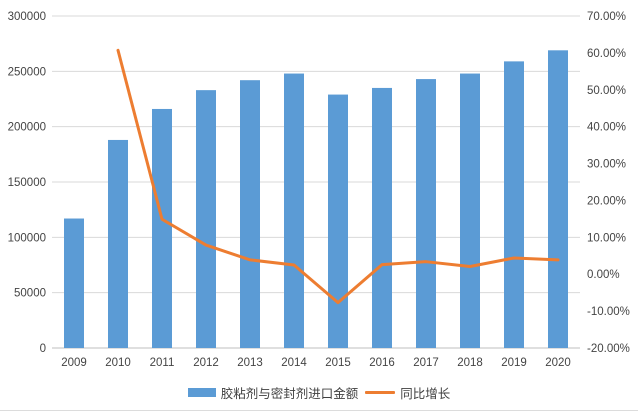  I want to click on bar-2010, so click(118, 243).